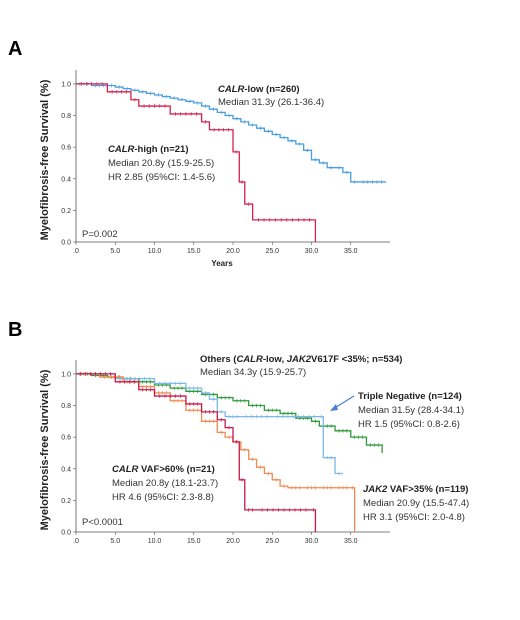 Image resolution: width=520 pixels, height=620 pixels. Describe the element at coordinates (76, 541) in the screenshot. I see `panel-b-x-tick-label: .0` at that location.